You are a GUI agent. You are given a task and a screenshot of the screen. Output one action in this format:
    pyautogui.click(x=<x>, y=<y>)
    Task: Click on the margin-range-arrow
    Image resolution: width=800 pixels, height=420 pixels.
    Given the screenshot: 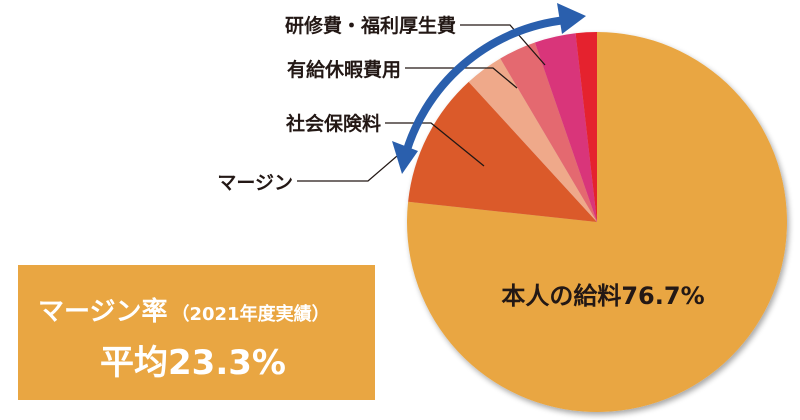 What is the action you would take?
    pyautogui.click(x=489, y=88)
    